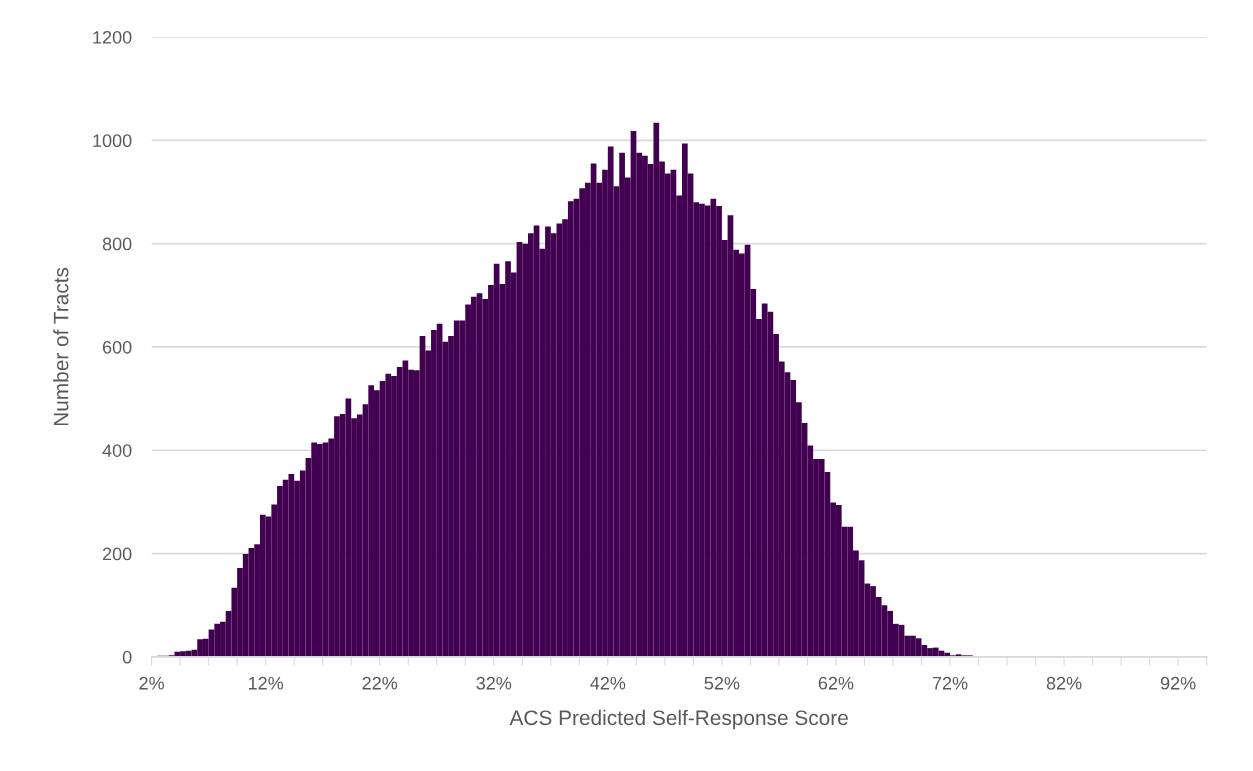 The image size is (1253, 771). What do you see at coordinates (117, 244) in the screenshot?
I see `y-tick-label: 800` at bounding box center [117, 244].